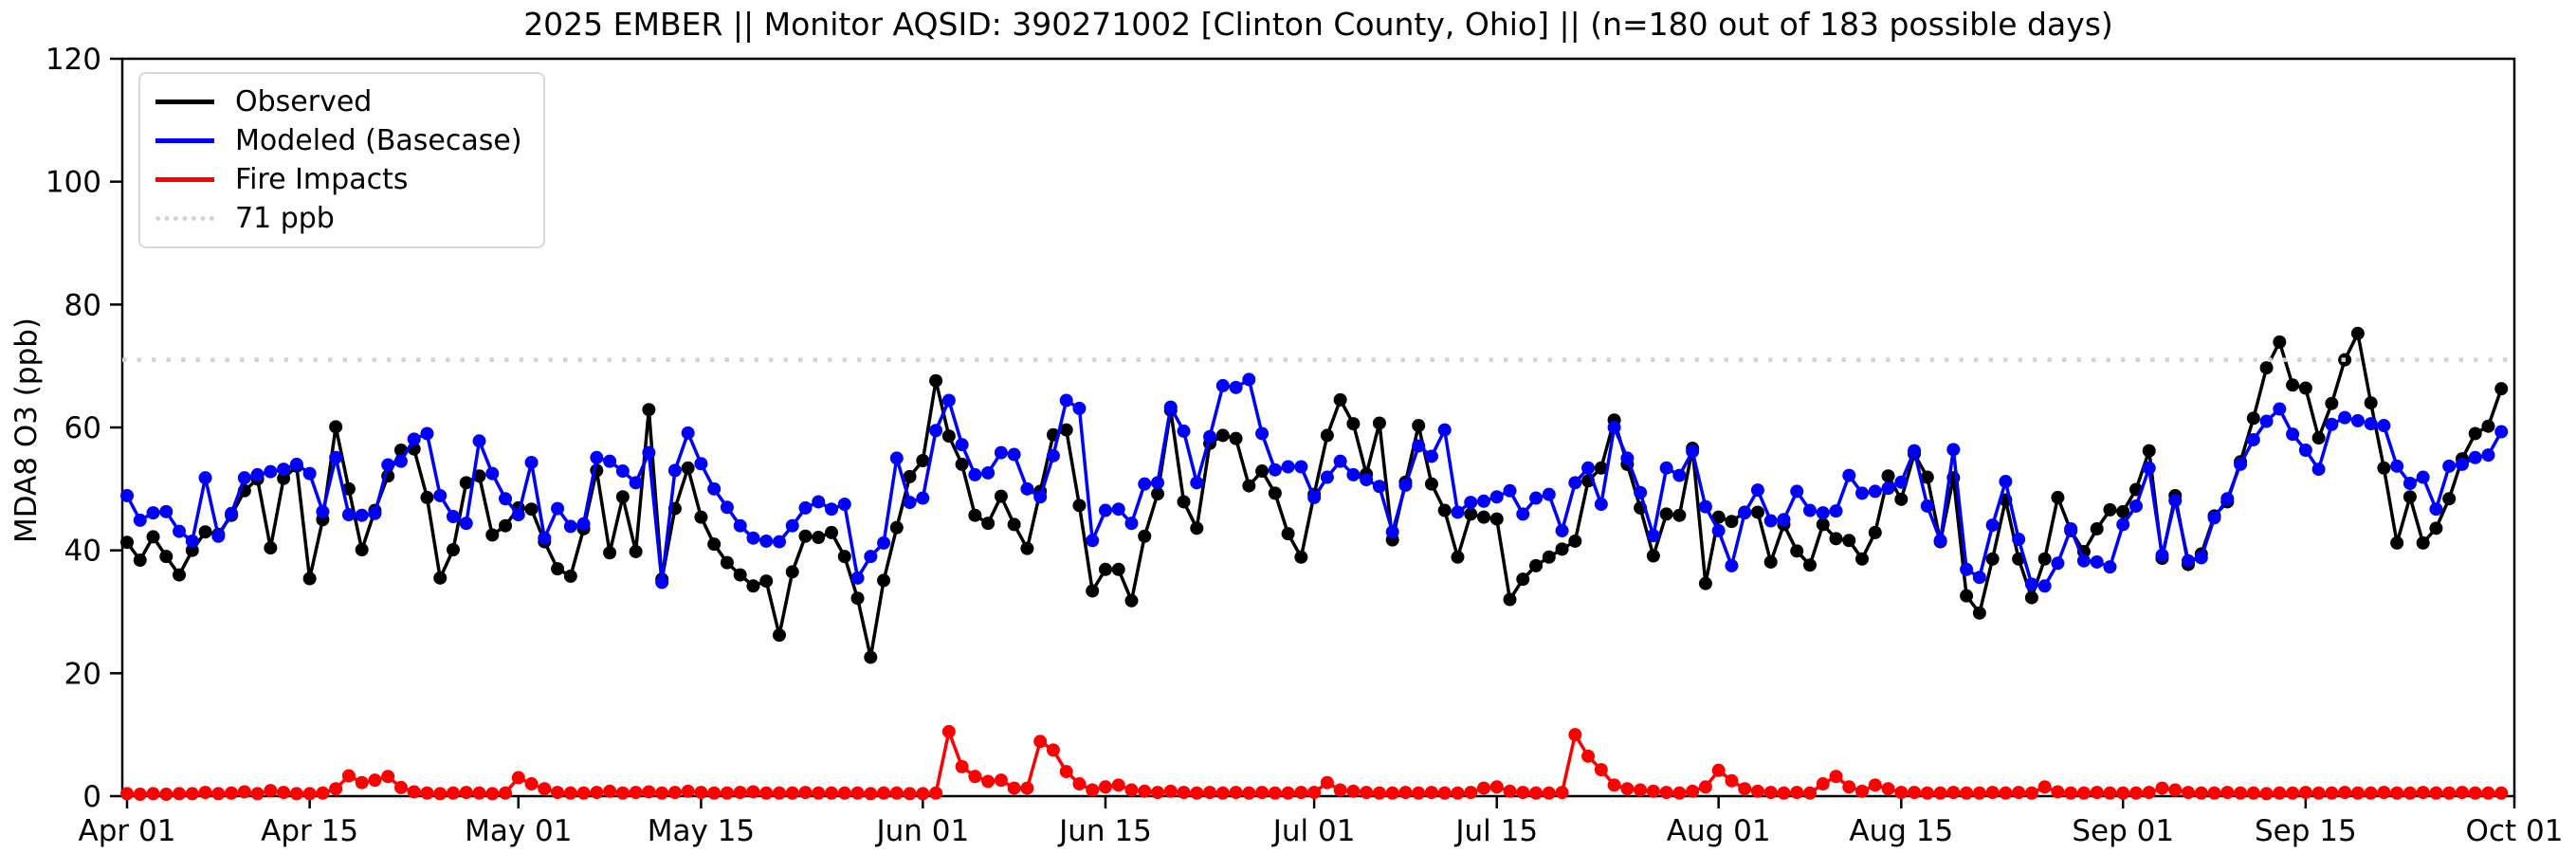 The height and width of the screenshot is (853, 2576). What do you see at coordinates (91, 797) in the screenshot?
I see `y-tick-label: 0` at bounding box center [91, 797].